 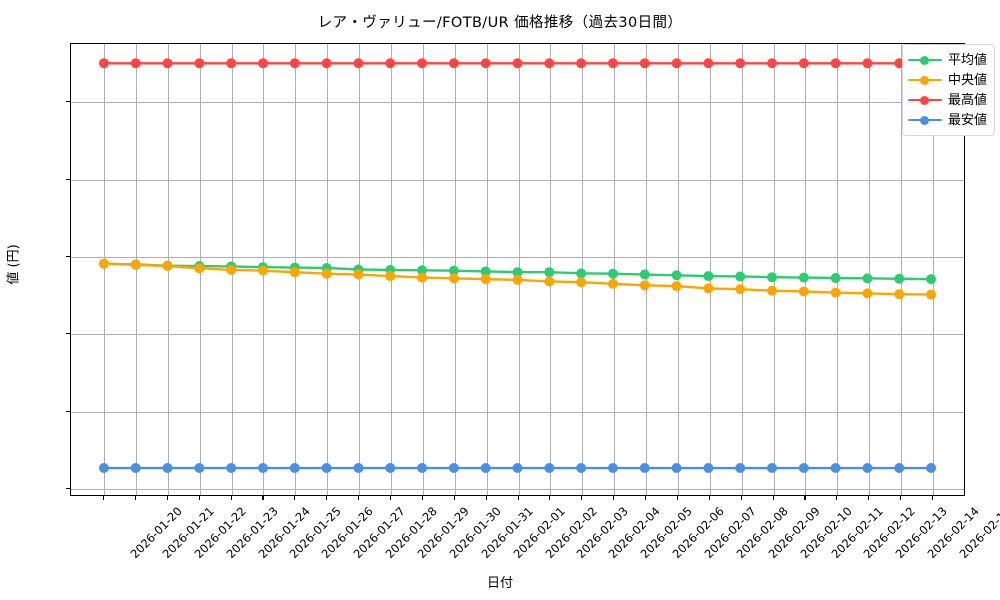 I want to click on legend-item-中央値: 中央値, so click(x=947, y=80).